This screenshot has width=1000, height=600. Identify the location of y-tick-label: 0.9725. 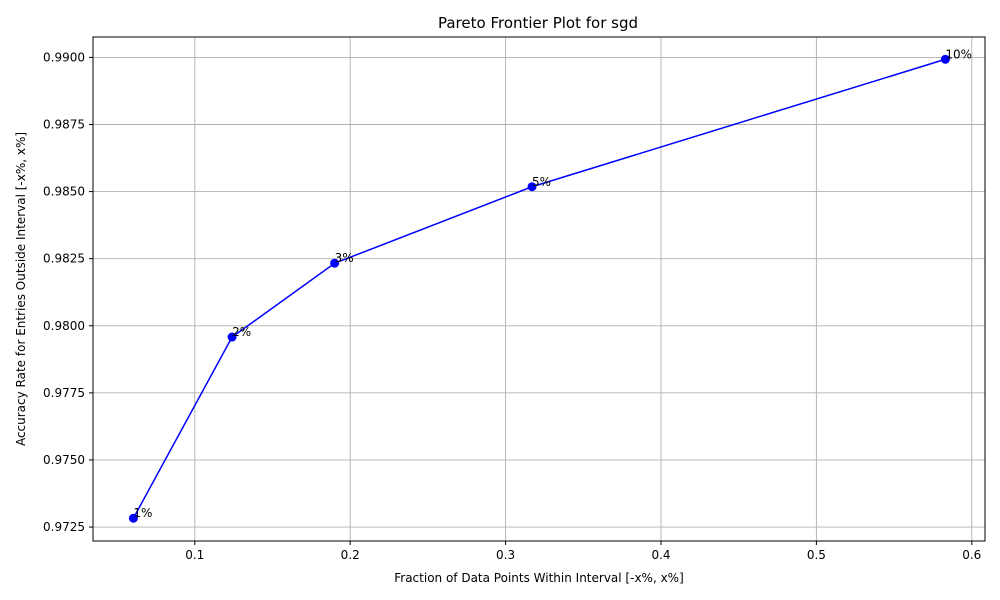
(64, 527).